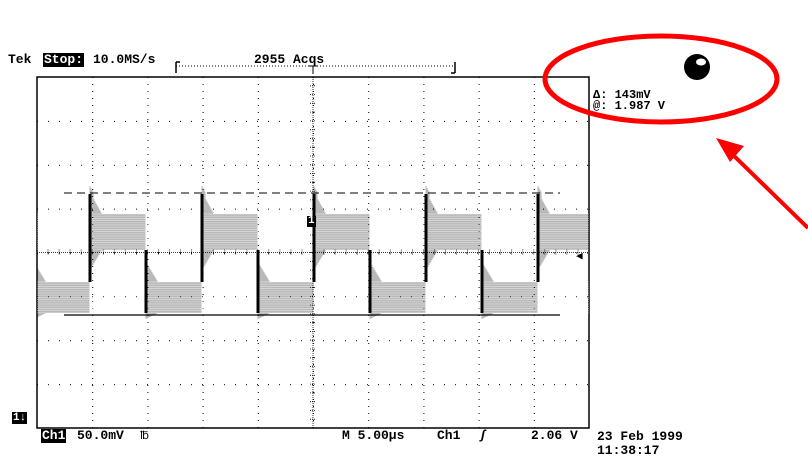 This screenshot has width=808, height=458. What do you see at coordinates (144, 437) in the screenshot?
I see `bandwidth-limit-icon: ℔` at bounding box center [144, 437].